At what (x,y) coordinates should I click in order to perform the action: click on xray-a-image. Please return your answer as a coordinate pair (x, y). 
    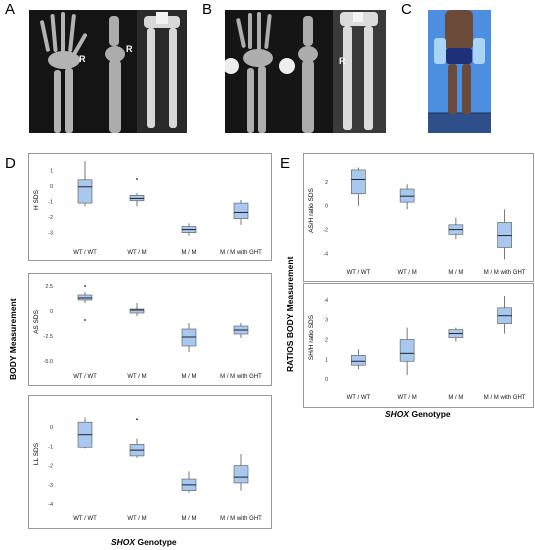
    Looking at the image, I should click on (108, 71).